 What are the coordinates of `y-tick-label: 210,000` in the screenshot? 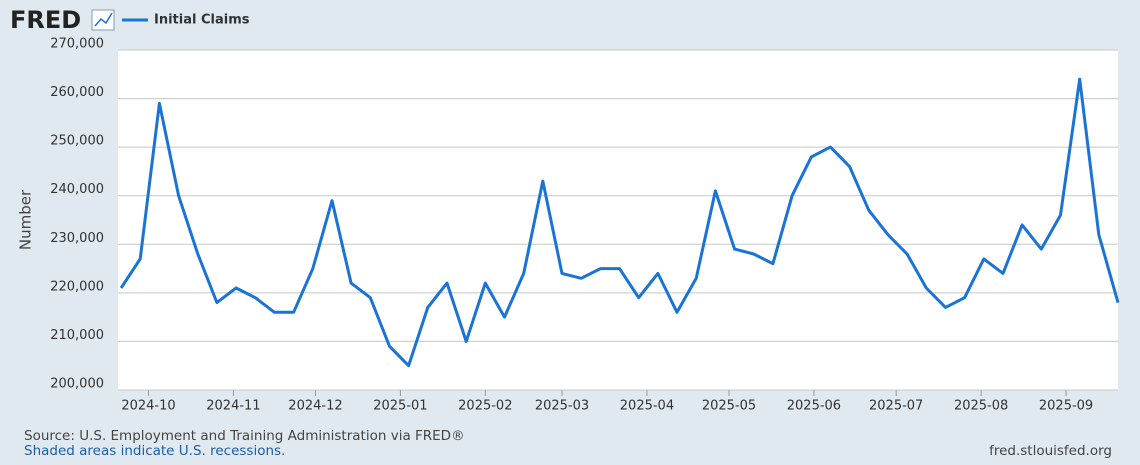 It's located at (77, 335).